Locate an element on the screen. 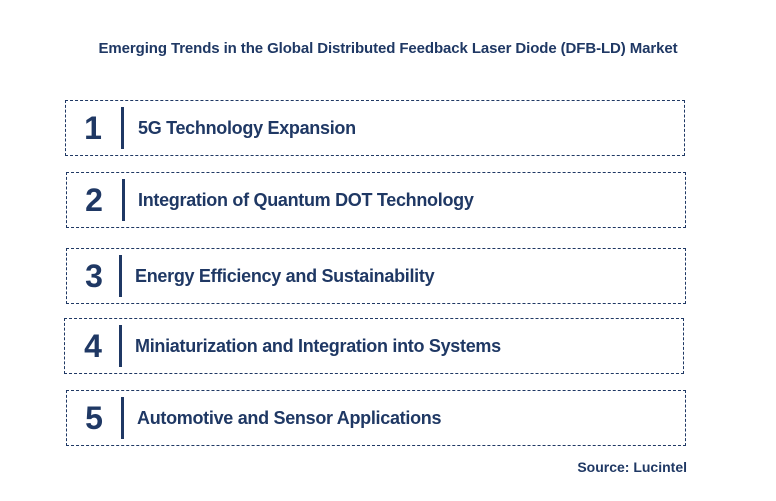 This screenshot has width=776, height=501. trend-number: 1 is located at coordinates (93, 127).